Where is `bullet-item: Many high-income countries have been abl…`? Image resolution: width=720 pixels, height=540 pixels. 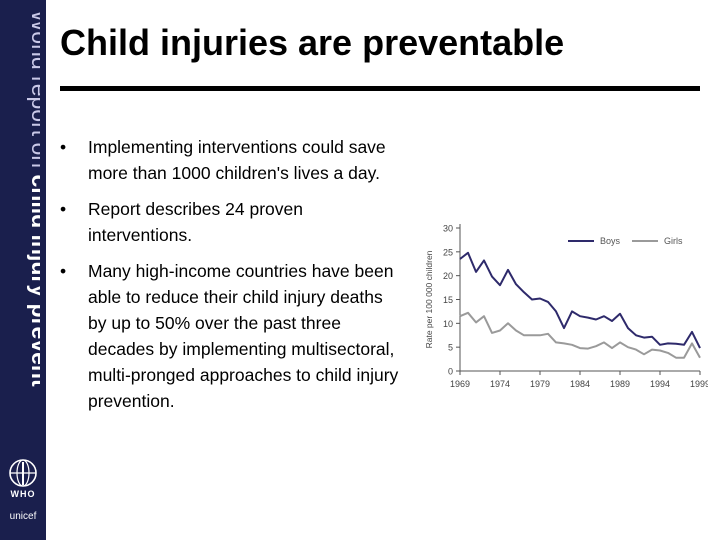
bullet-item: Many high-income countries have been abl… is located at coordinates (232, 336).